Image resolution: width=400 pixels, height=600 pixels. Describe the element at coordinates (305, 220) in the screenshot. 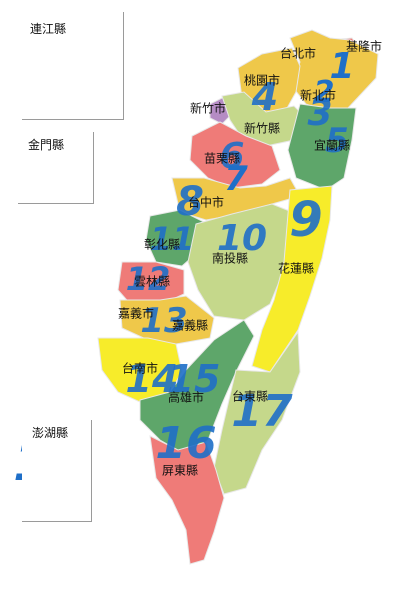

I see `handwritten-number-hualien: 9` at that location.